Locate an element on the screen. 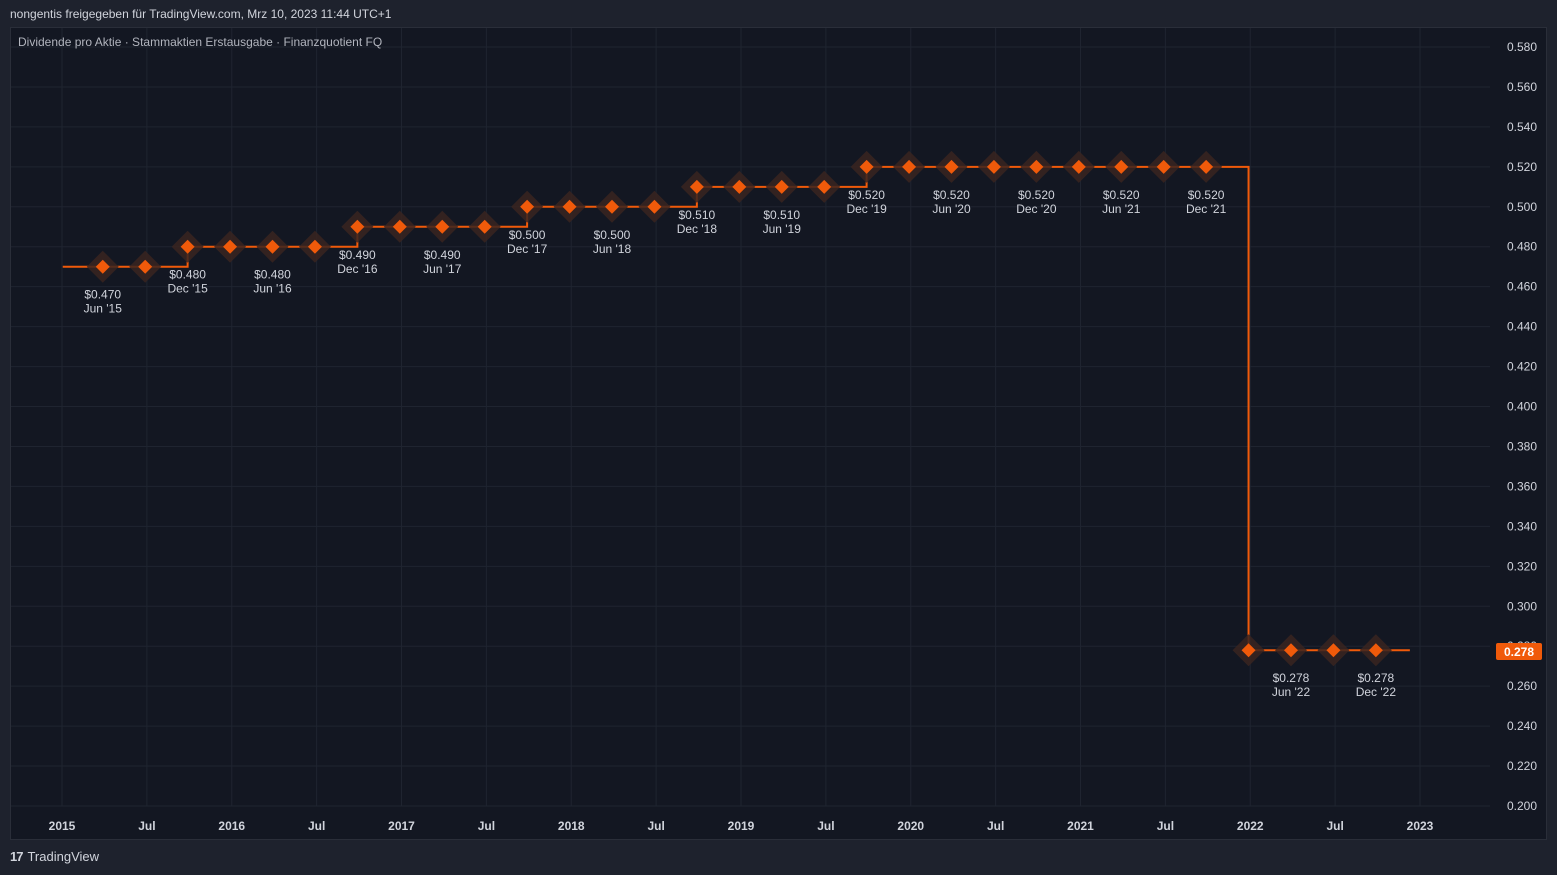 The height and width of the screenshot is (875, 1557). x-tick-label: 2016 is located at coordinates (231, 826).